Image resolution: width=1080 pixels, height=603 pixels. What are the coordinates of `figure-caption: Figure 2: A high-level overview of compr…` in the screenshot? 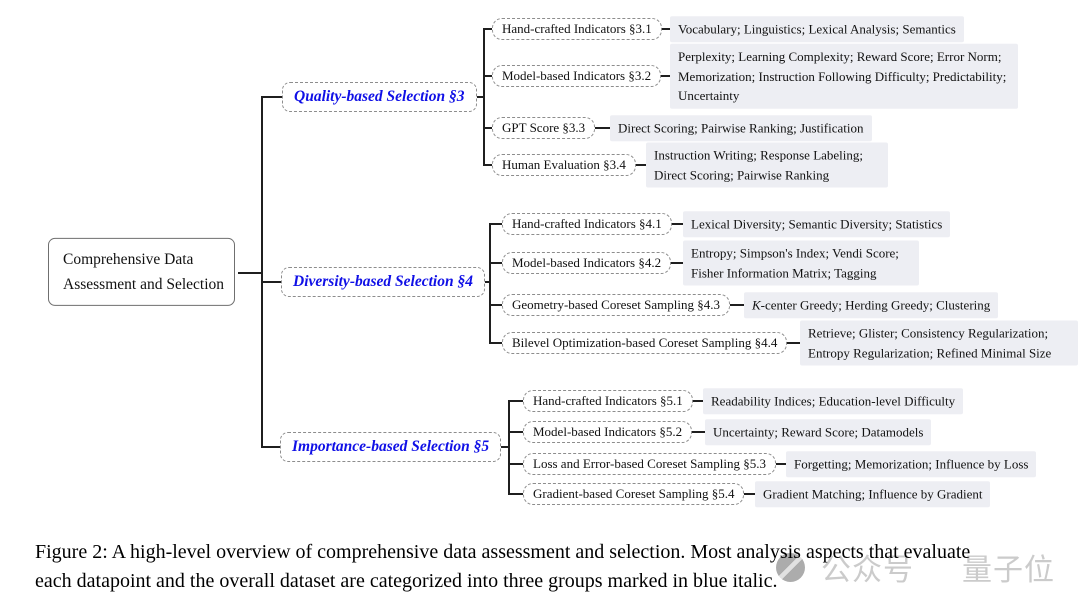 It's located at (550, 567).